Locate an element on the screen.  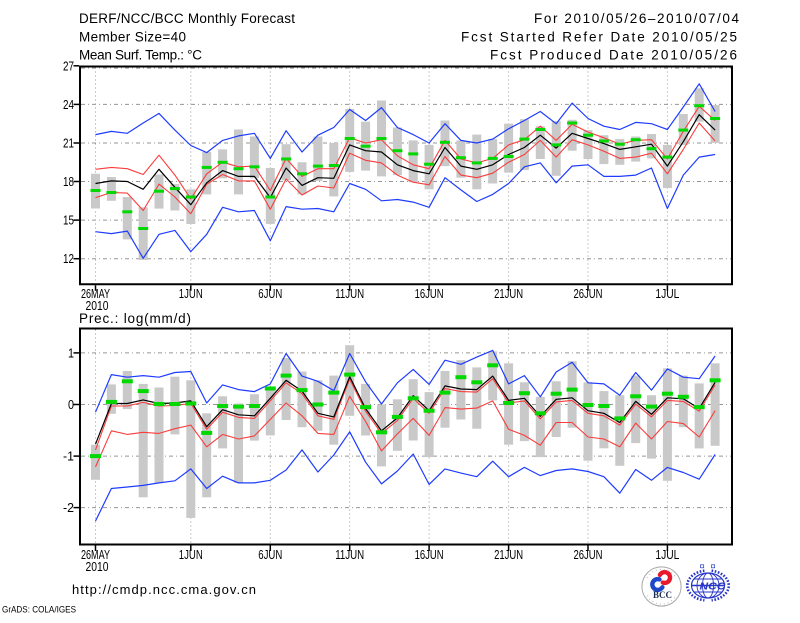
svg-text: GrADS: COLA/IGES is located at coordinates (39, 610).